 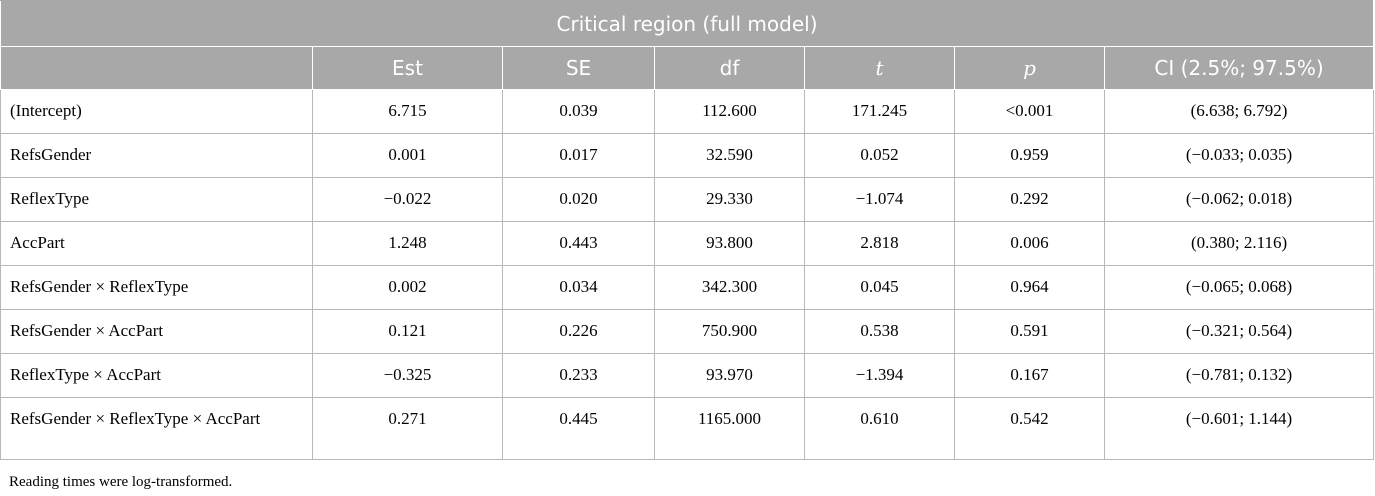 What do you see at coordinates (407, 243) in the screenshot?
I see `est-cell: 1.248` at bounding box center [407, 243].